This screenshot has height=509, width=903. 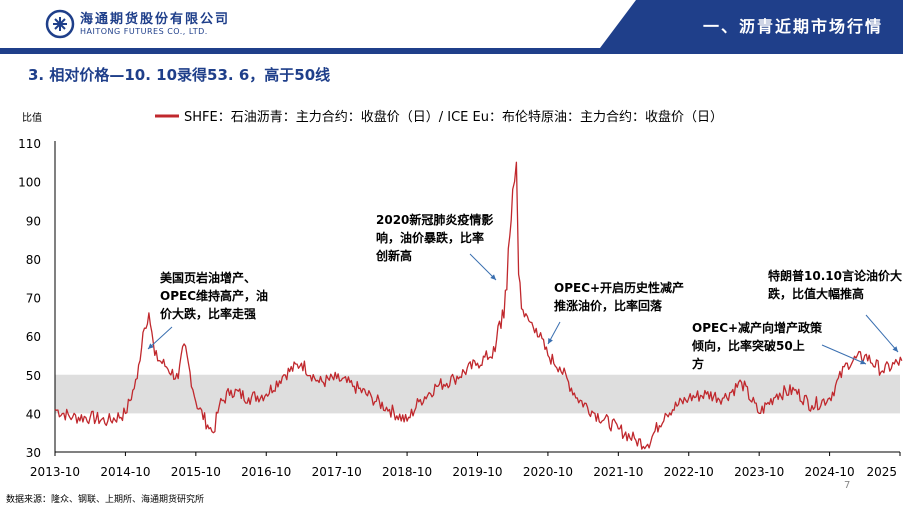 I want to click on y-tick-label: 50, so click(x=33, y=376).